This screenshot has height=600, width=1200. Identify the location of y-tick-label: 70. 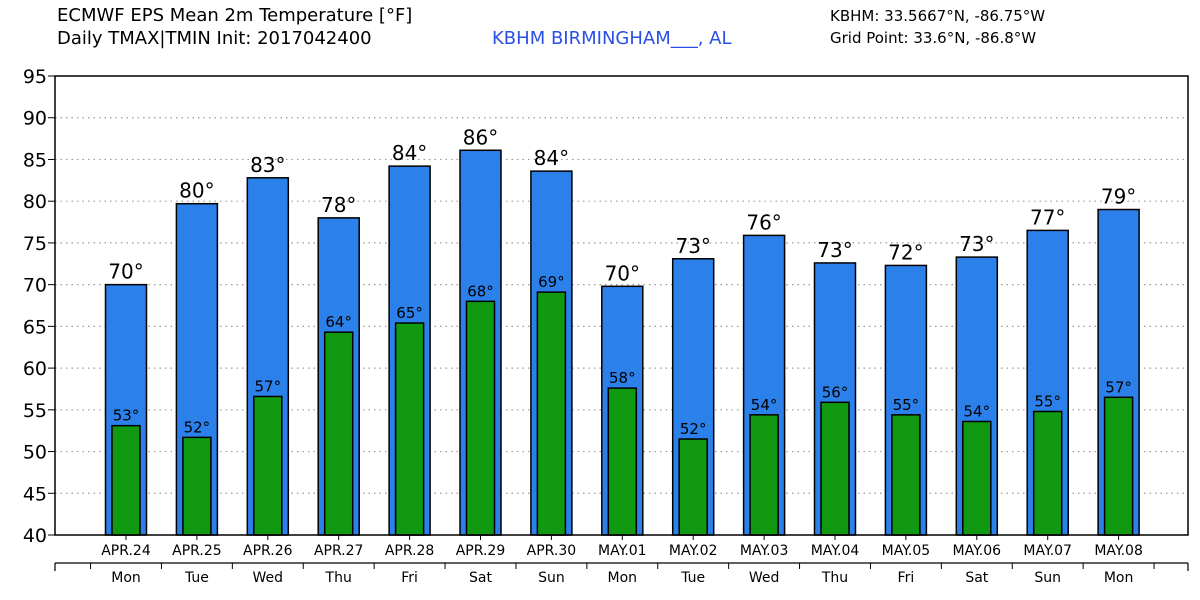
(35, 286).